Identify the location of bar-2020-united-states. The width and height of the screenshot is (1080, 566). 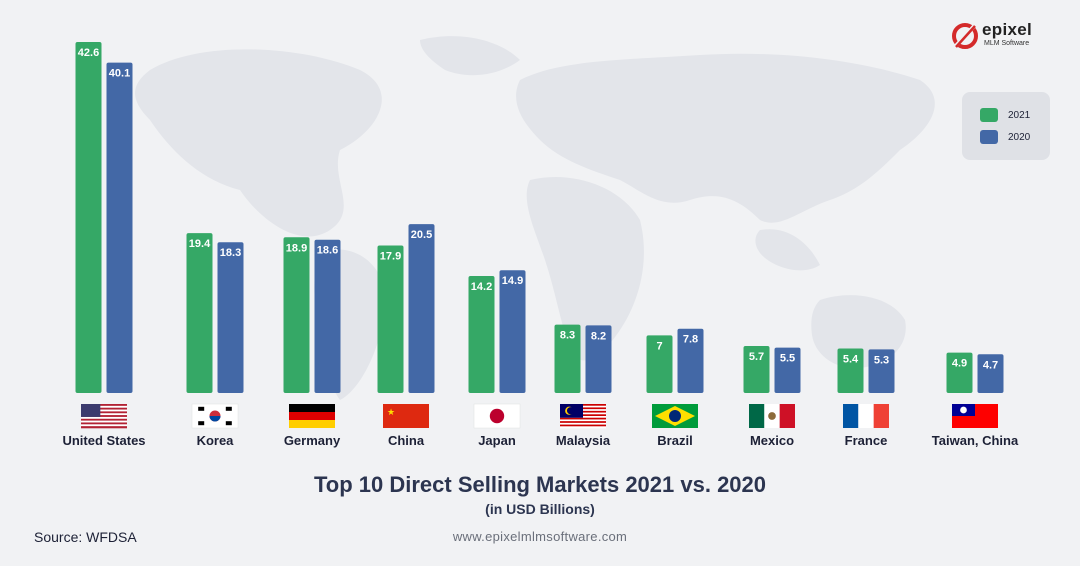
(119, 227).